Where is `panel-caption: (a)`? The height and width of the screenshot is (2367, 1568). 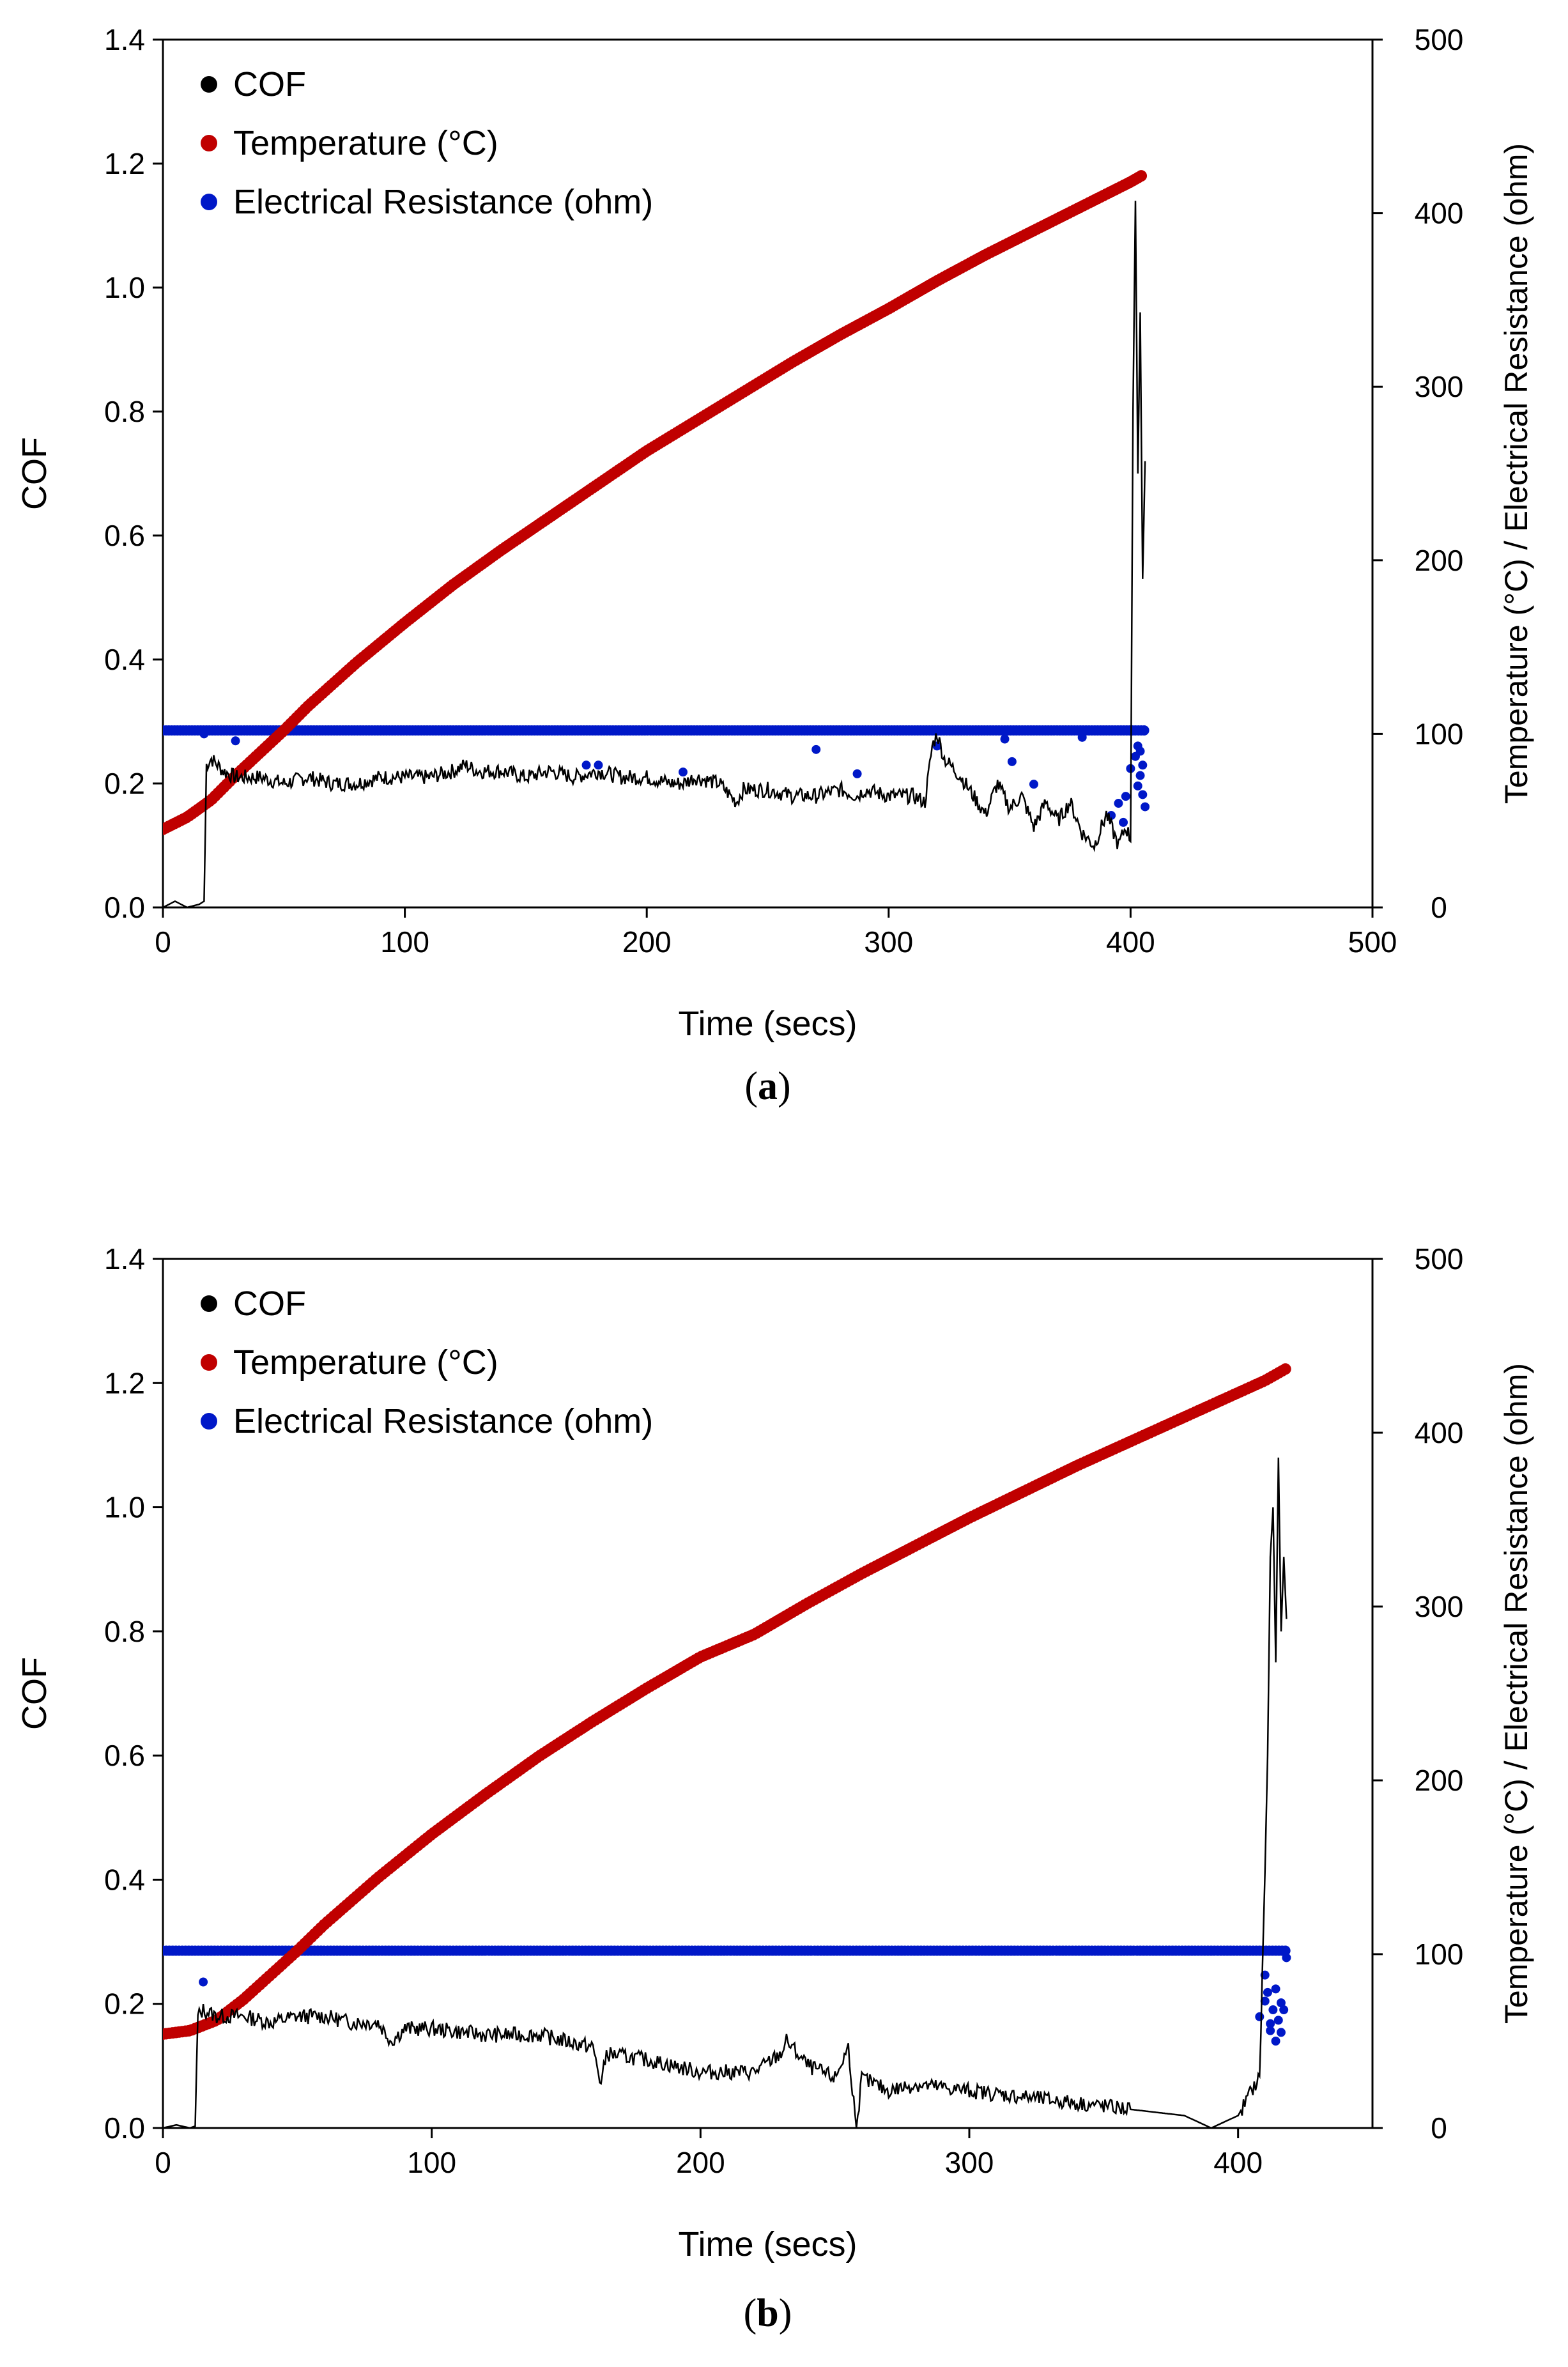
panel-caption: (a) is located at coordinates (767, 1086).